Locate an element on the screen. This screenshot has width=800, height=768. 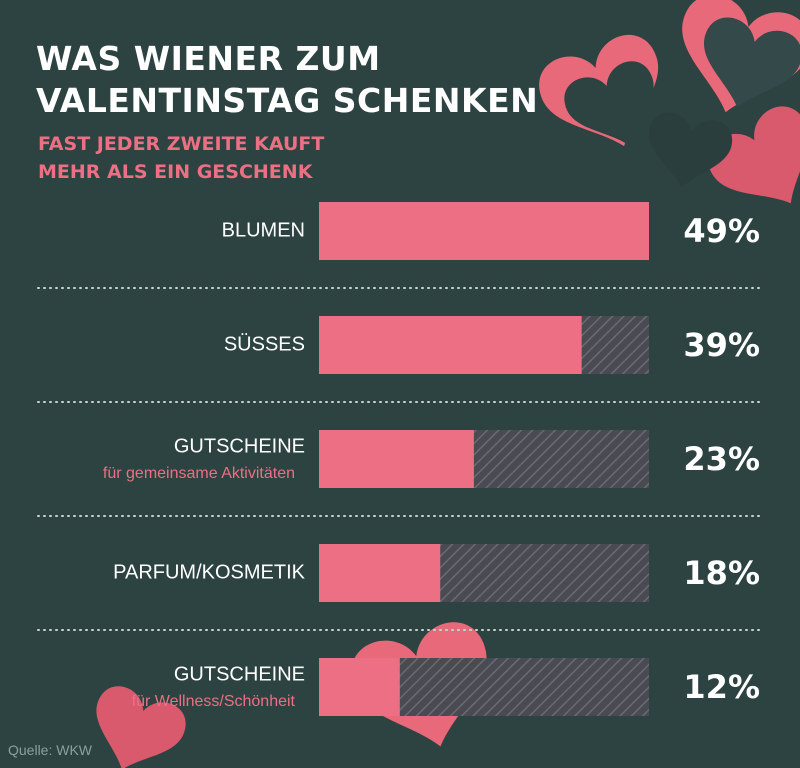
value-label: 18% is located at coordinates (721, 573).